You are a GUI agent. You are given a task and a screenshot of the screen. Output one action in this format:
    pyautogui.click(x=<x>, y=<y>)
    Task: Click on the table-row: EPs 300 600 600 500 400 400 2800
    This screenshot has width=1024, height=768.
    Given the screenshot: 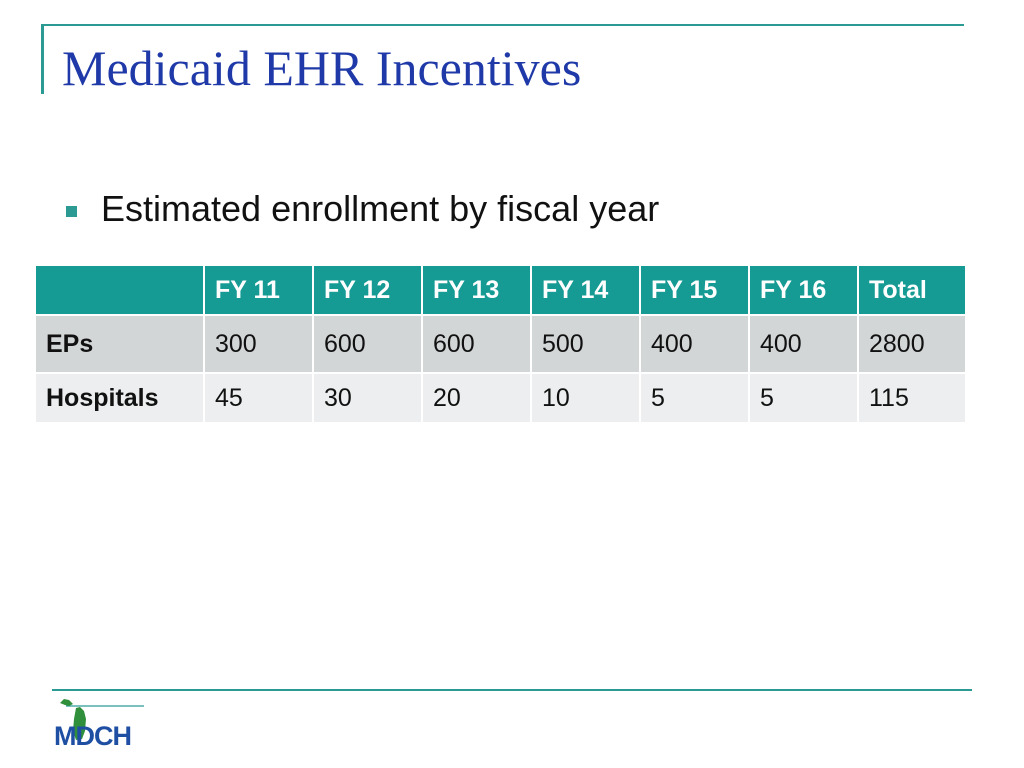 What is the action you would take?
    pyautogui.click(x=500, y=344)
    